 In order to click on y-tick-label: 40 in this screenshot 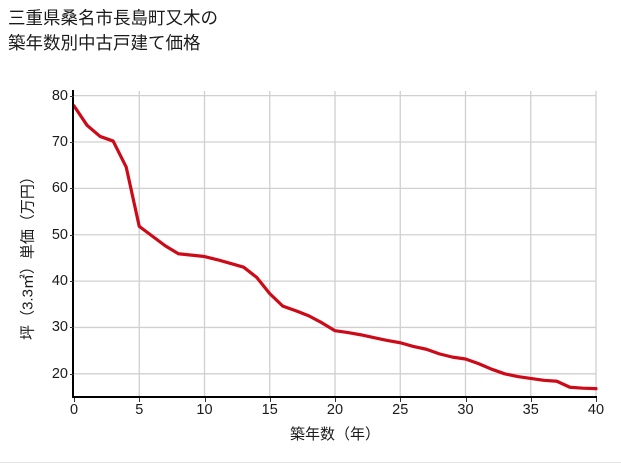, I will do `click(59, 281)`.